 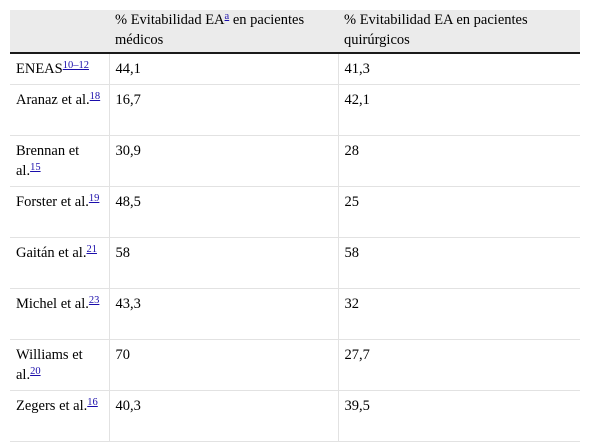 I want to click on header-medical: % Evitabilidad EAa en pacientes médicos, so click(x=223, y=32).